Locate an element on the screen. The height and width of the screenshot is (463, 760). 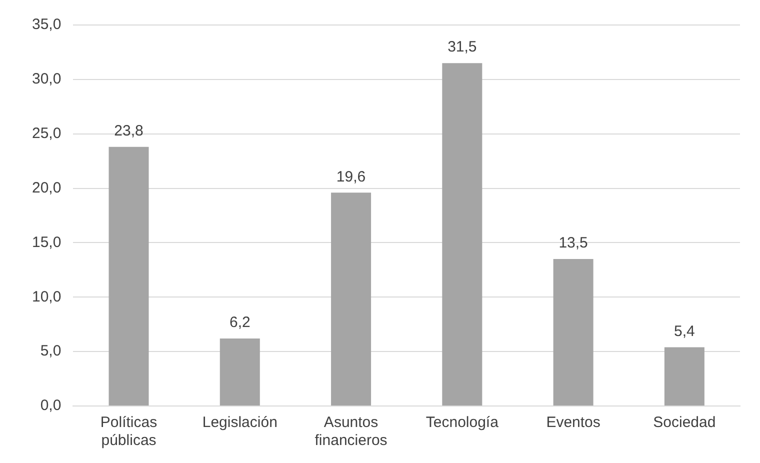
x-tick-label: Asuntos financieros is located at coordinates (351, 432).